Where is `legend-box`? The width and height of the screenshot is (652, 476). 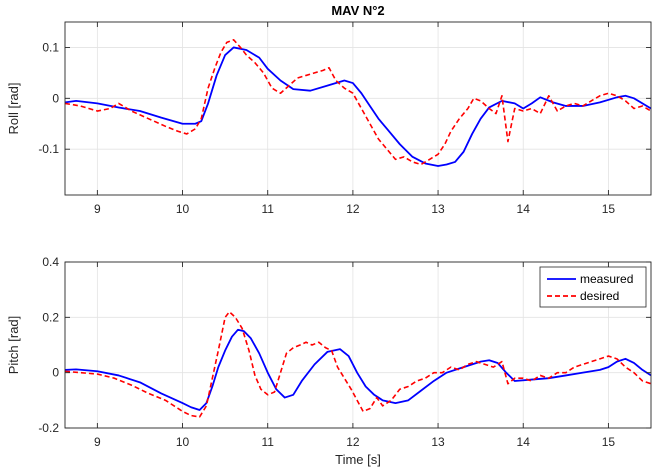 legend-box is located at coordinates (593, 287).